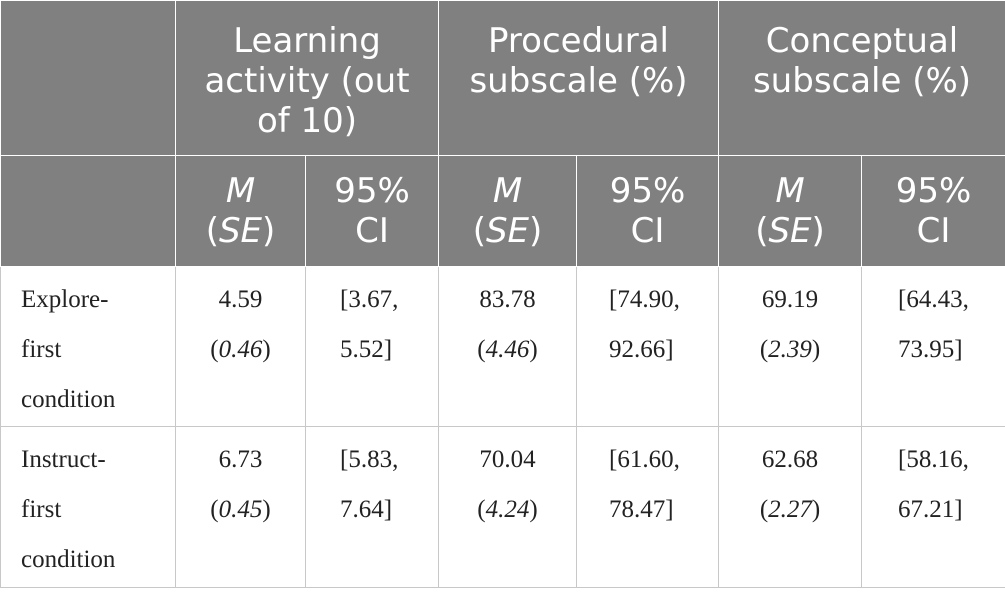 The image size is (1005, 604). I want to click on cell-mean-se: 69.19 (2.39), so click(790, 346).